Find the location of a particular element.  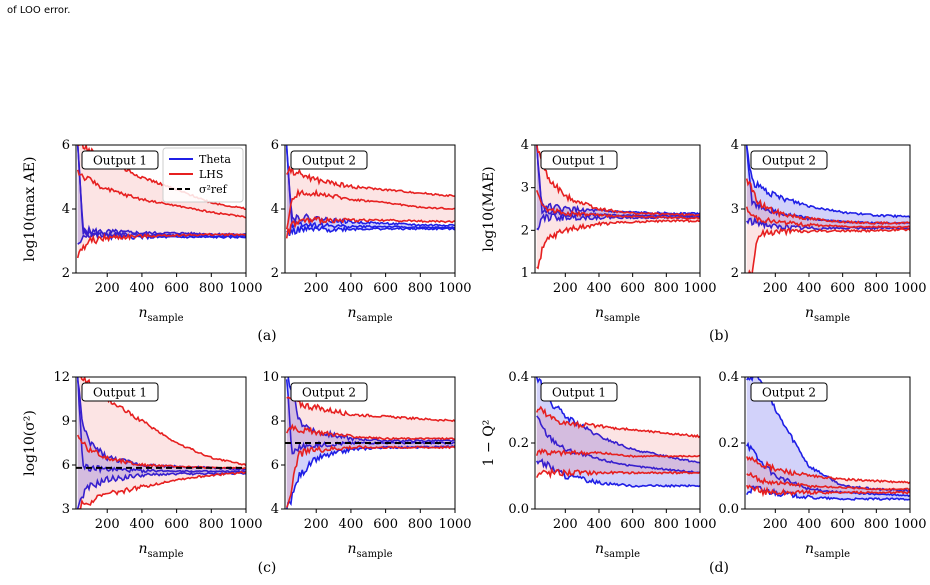

legend-box is located at coordinates (203, 175).